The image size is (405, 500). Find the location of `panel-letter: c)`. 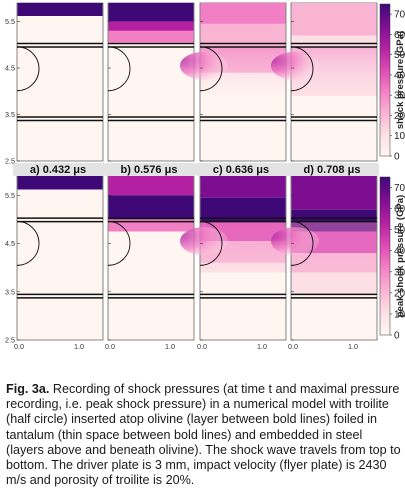

panel-letter: c) is located at coordinates (219, 170).